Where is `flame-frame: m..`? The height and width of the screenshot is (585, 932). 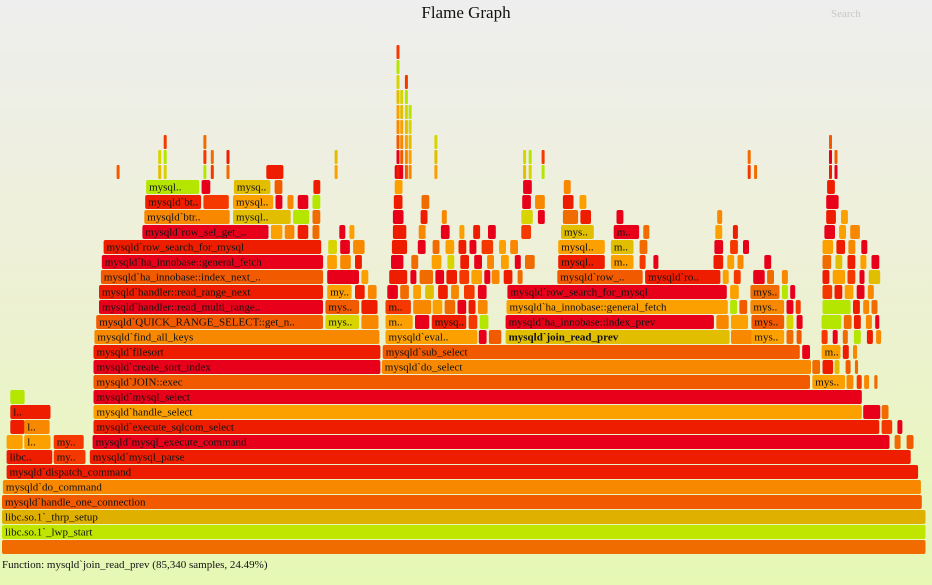 flame-frame: m.. is located at coordinates (622, 262).